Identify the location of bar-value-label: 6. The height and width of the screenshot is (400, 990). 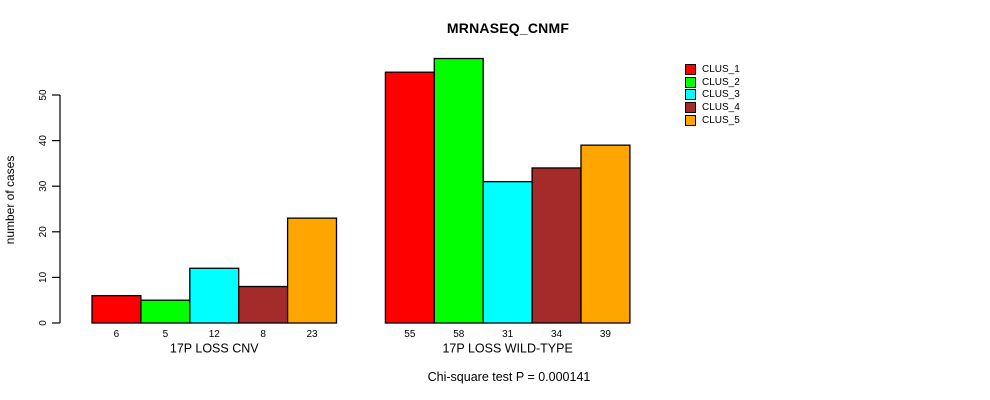
(117, 334).